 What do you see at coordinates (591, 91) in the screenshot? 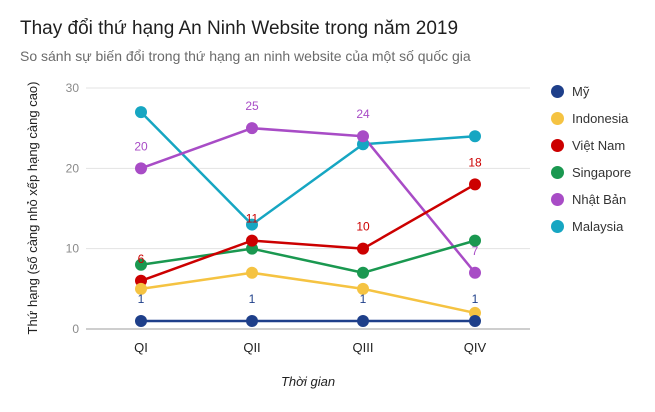
I see `legend-item: Mỹ` at bounding box center [591, 91].